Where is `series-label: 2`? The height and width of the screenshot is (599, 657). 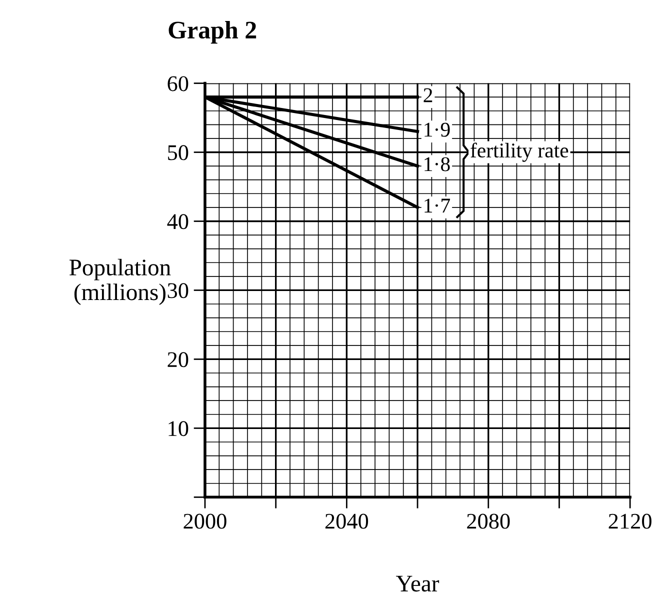
series-label: 2 is located at coordinates (428, 95).